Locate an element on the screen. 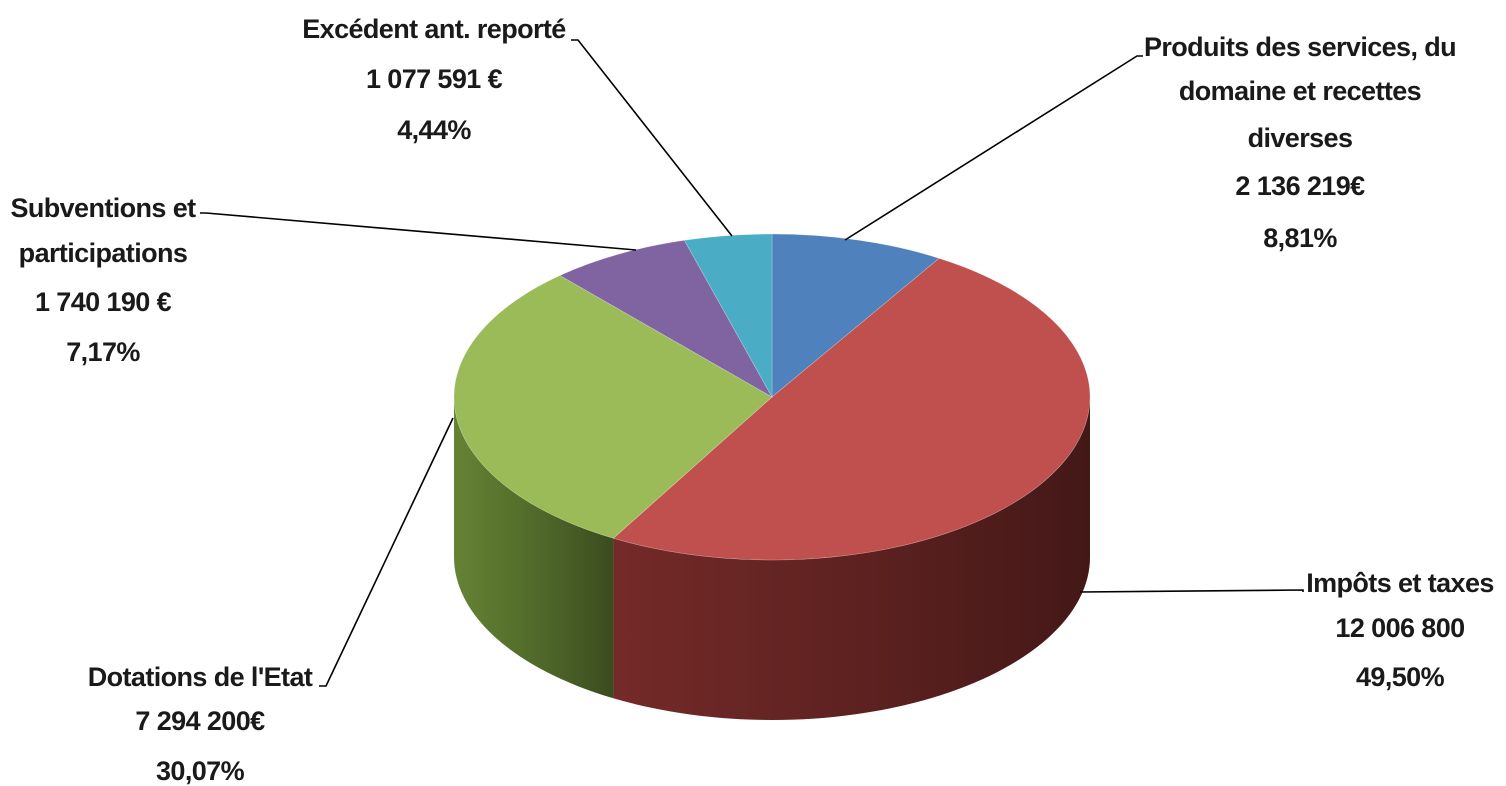 The image size is (1506, 786). label-impots-line1: Impôts et taxes is located at coordinates (1400, 583).